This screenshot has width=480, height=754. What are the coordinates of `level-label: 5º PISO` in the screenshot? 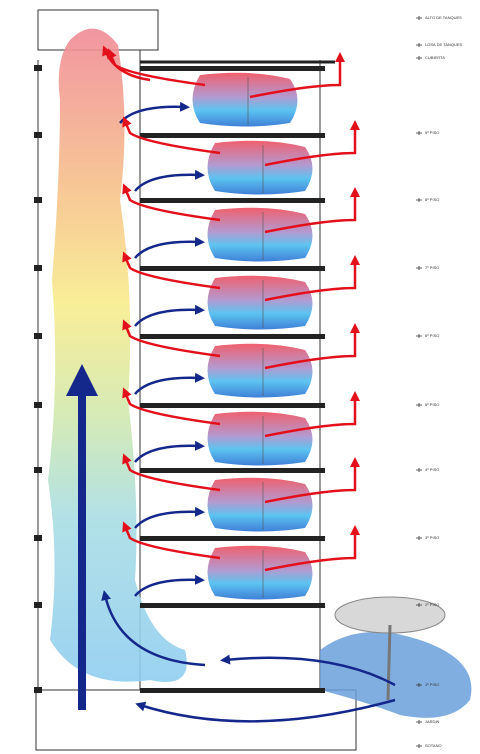 It's located at (432, 404).